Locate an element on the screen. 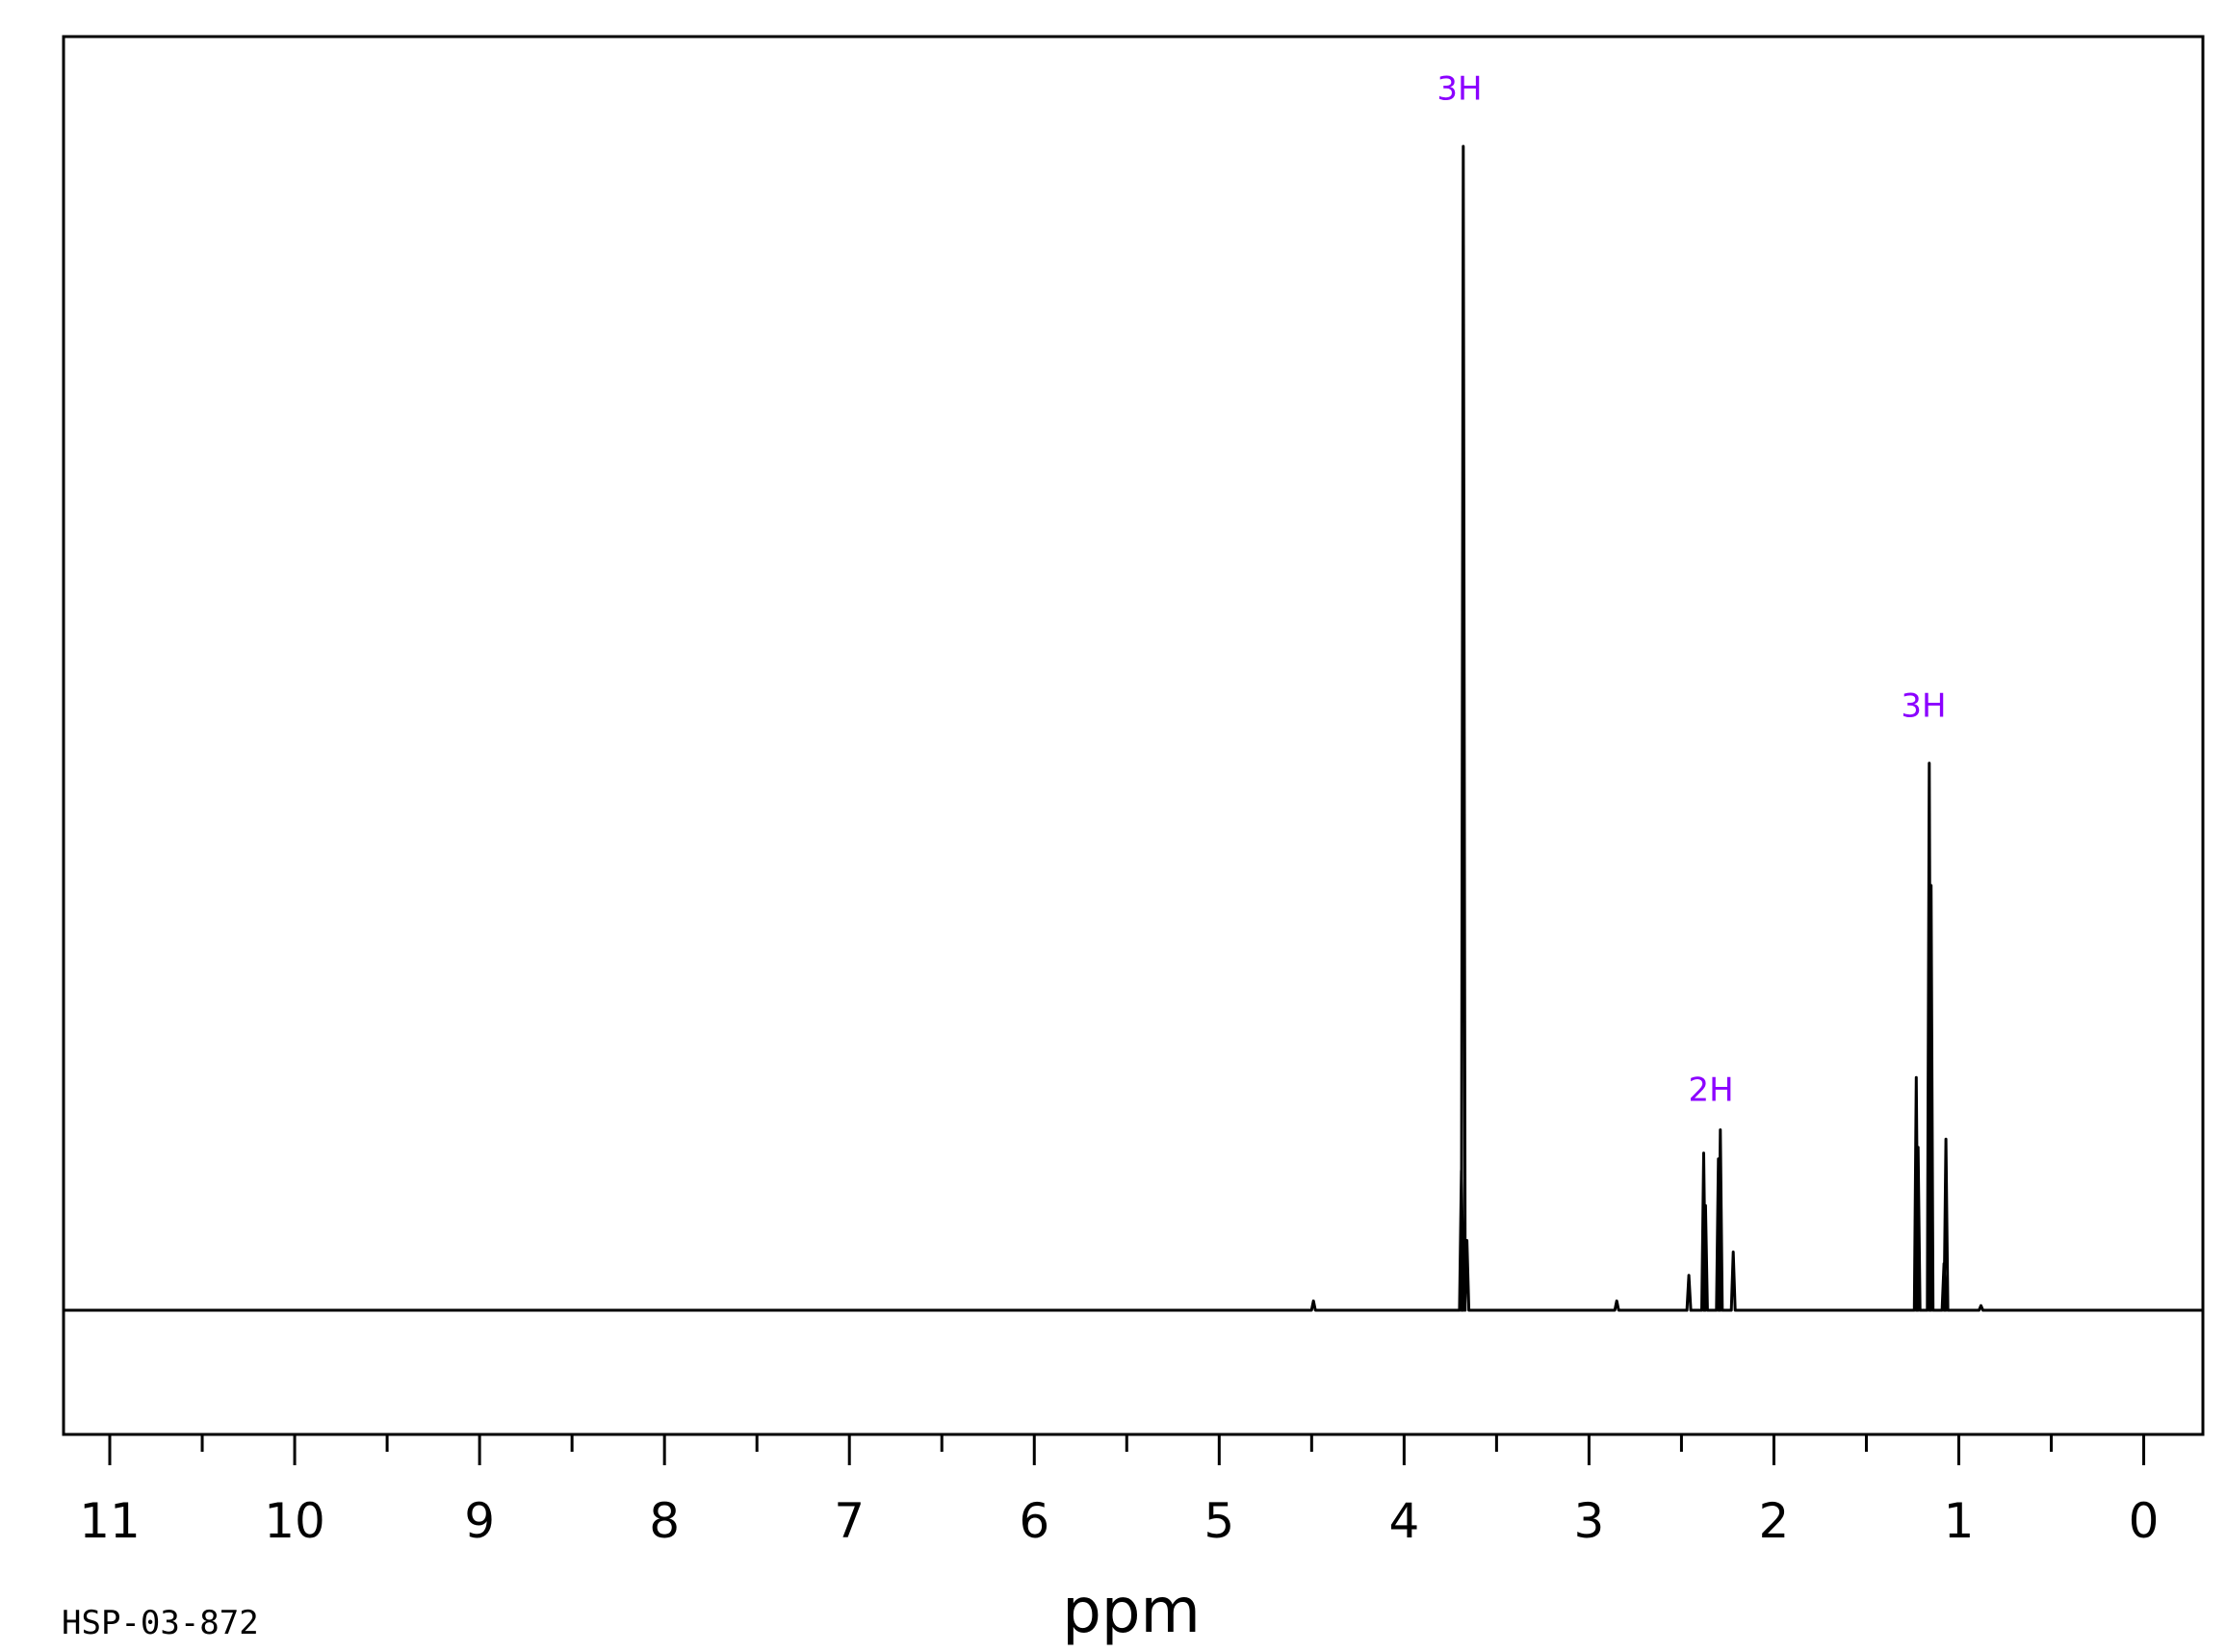 The height and width of the screenshot is (1652, 2226). tick-label-9: 9 is located at coordinates (479, 1521).